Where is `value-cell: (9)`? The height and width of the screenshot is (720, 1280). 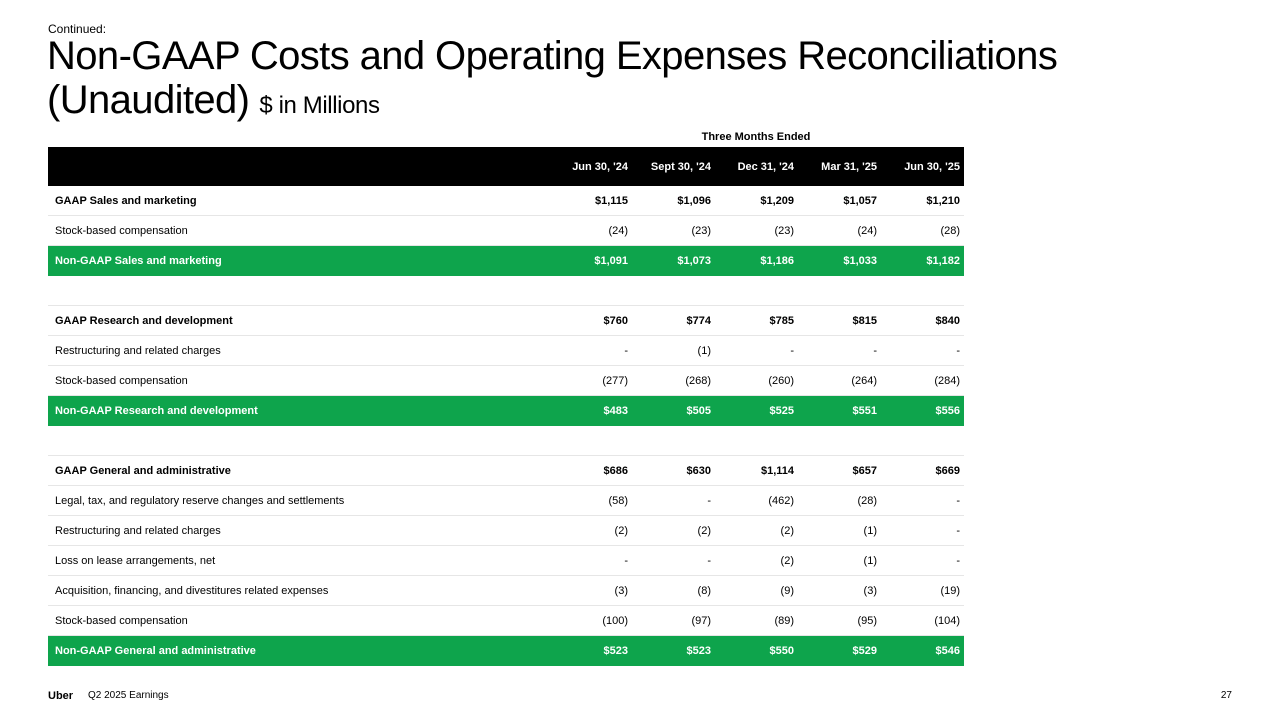
value-cell: (9) is located at coordinates (787, 590).